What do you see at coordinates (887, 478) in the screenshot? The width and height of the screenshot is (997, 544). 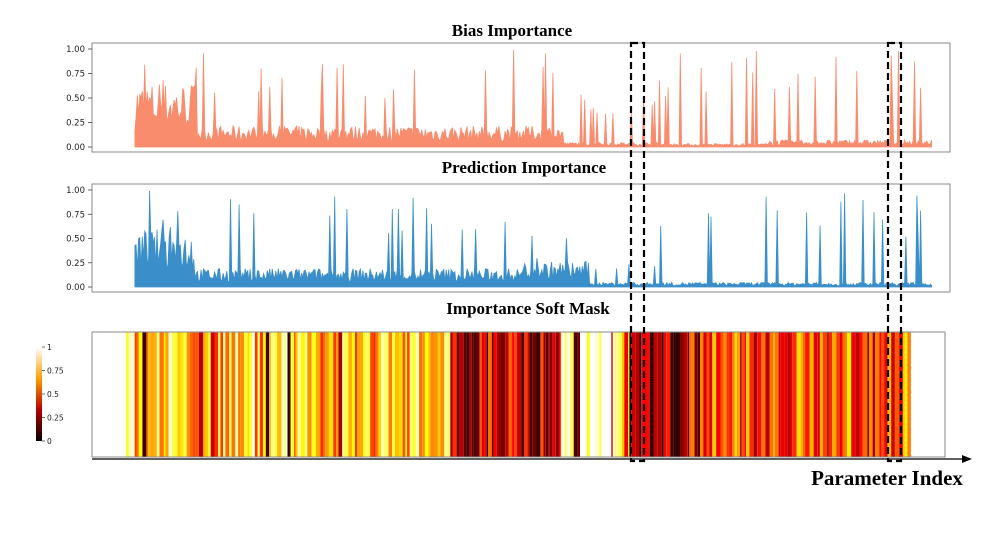 I see `parameter-index-label: Parameter Index` at bounding box center [887, 478].